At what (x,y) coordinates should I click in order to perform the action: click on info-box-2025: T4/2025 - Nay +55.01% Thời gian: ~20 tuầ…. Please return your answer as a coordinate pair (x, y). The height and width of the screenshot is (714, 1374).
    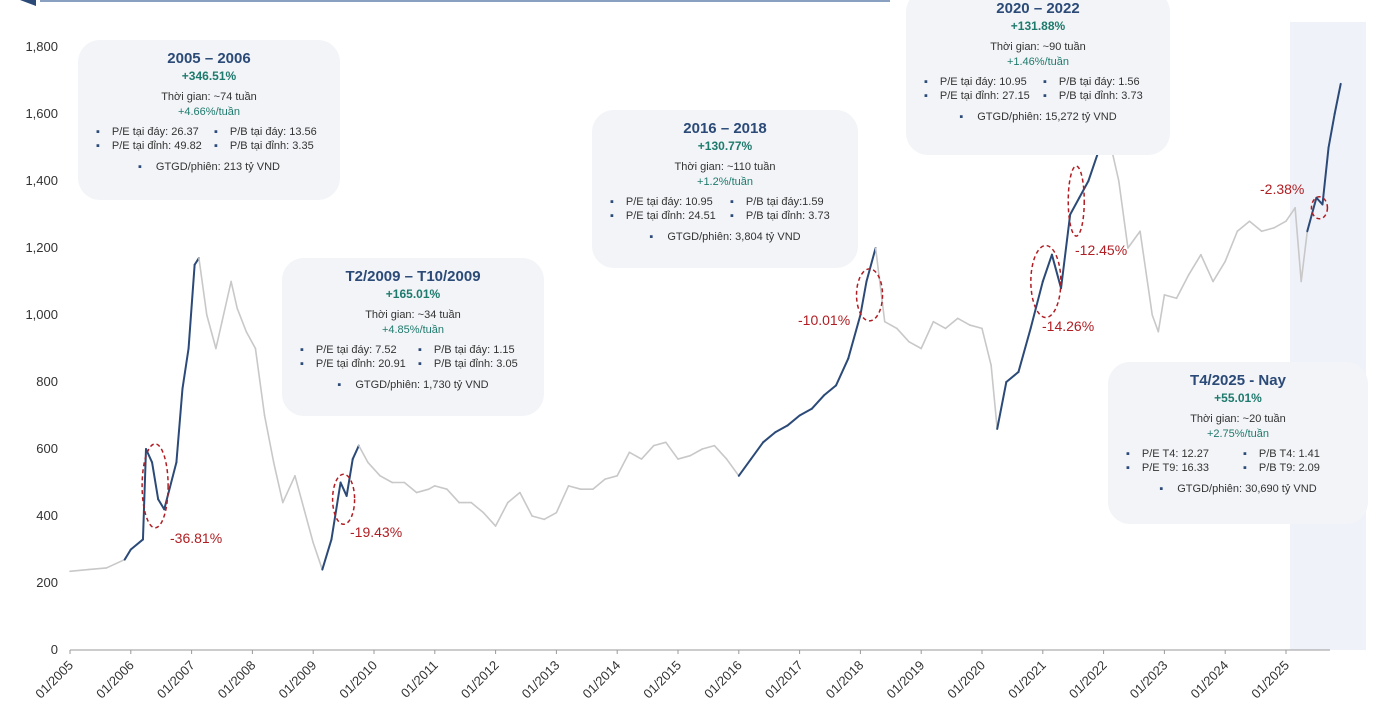
    Looking at the image, I should click on (1238, 443).